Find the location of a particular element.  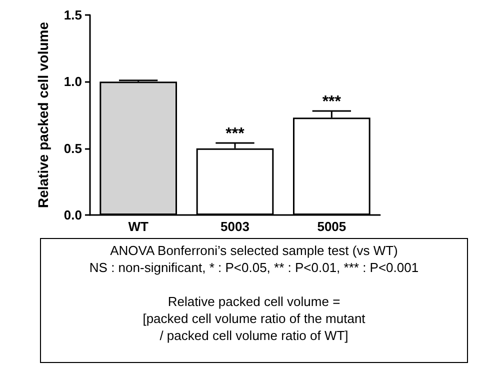

x-tick-label: 5005 is located at coordinates (331, 226).